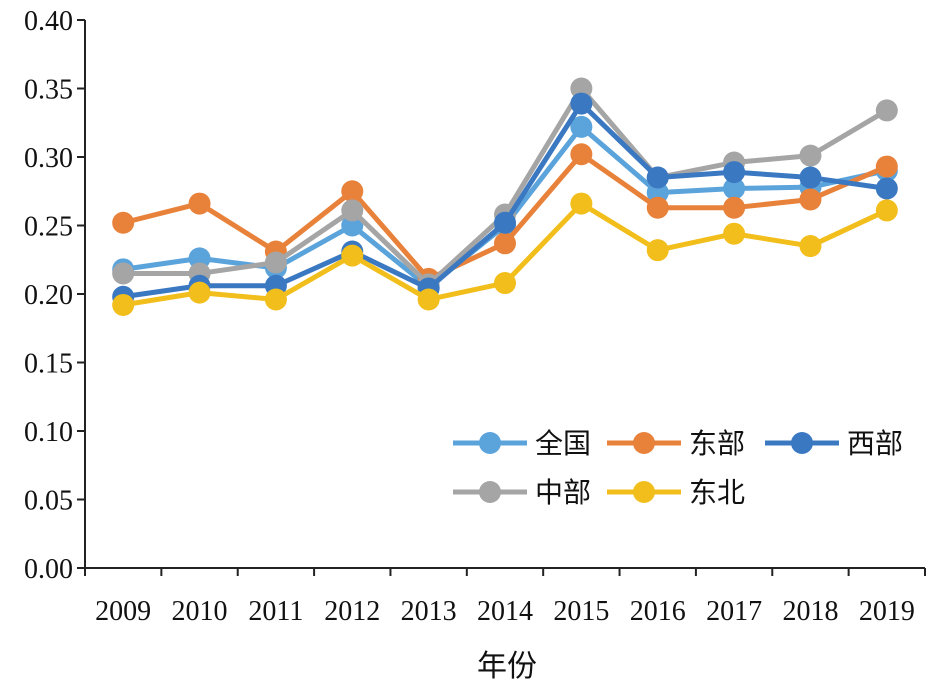 This screenshot has height=691, width=929. Describe the element at coordinates (507, 666) in the screenshot. I see `x-axis-label: 年份` at that location.